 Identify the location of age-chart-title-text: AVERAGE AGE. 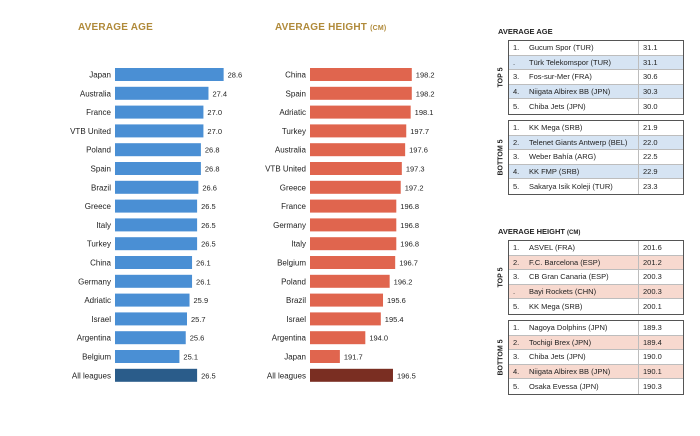
(115, 27).